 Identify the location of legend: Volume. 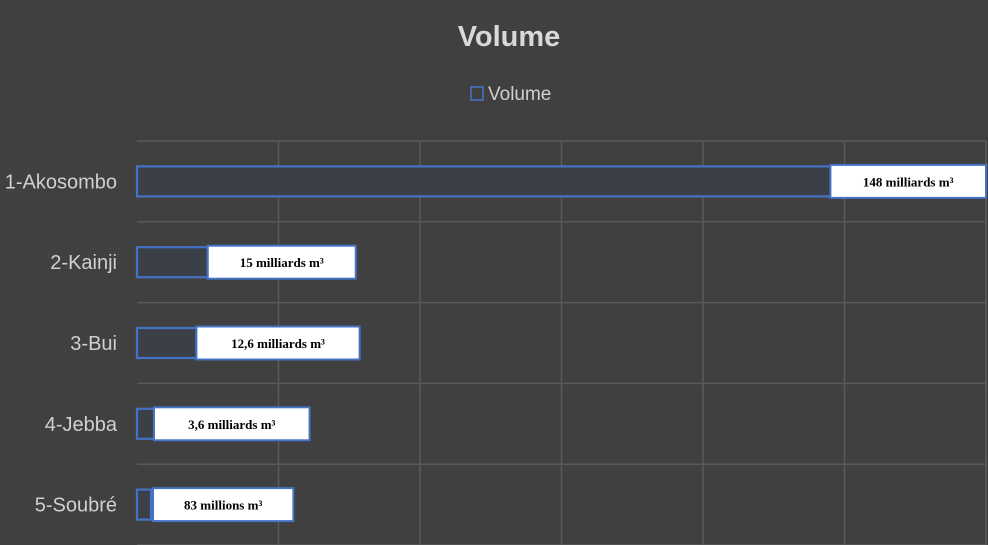
(510, 94).